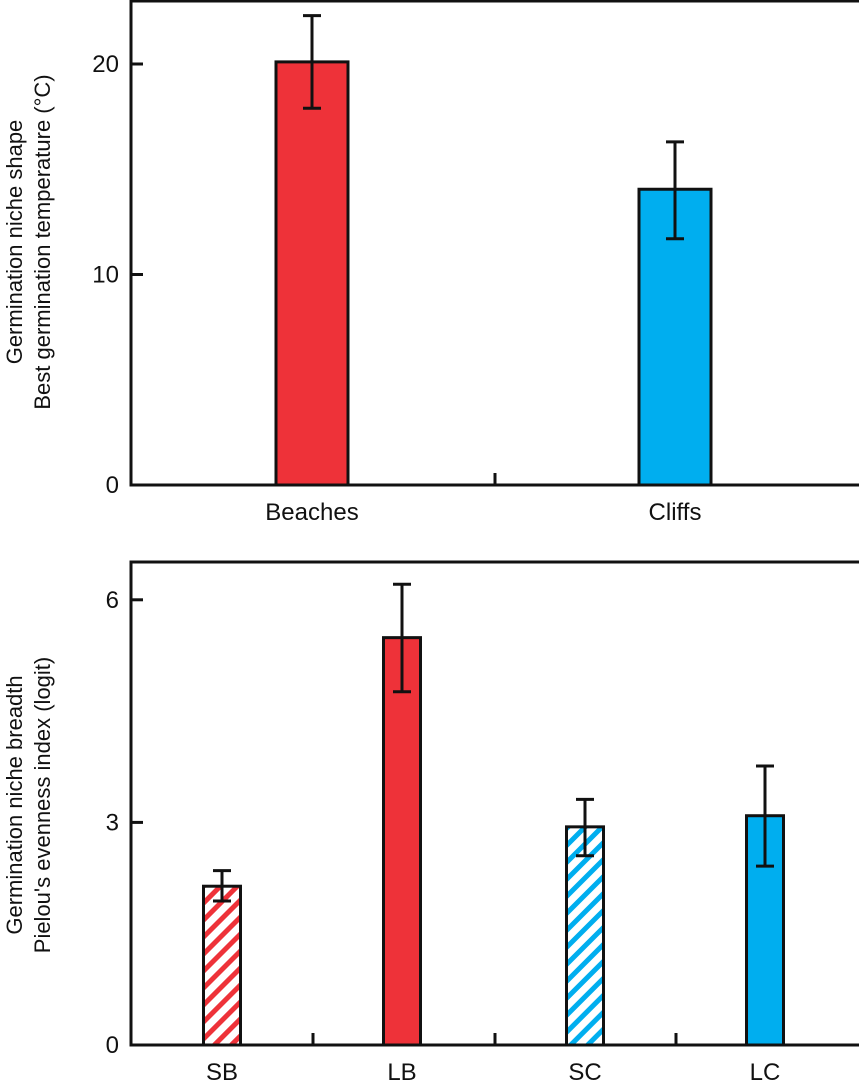 This screenshot has height=1085, width=859. Describe the element at coordinates (105, 275) in the screenshot. I see `y-tick-label: 10` at that location.